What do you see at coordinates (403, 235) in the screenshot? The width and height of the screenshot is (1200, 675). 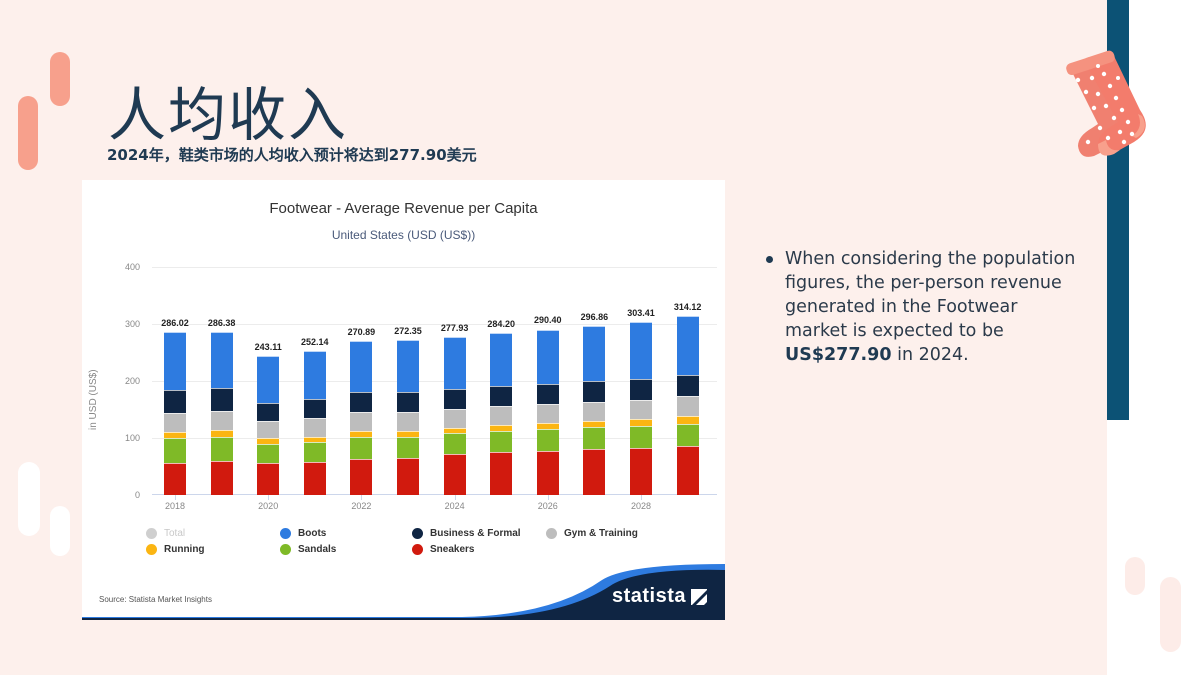 I see `chart-subtitle: United States (USD (US$))` at bounding box center [403, 235].